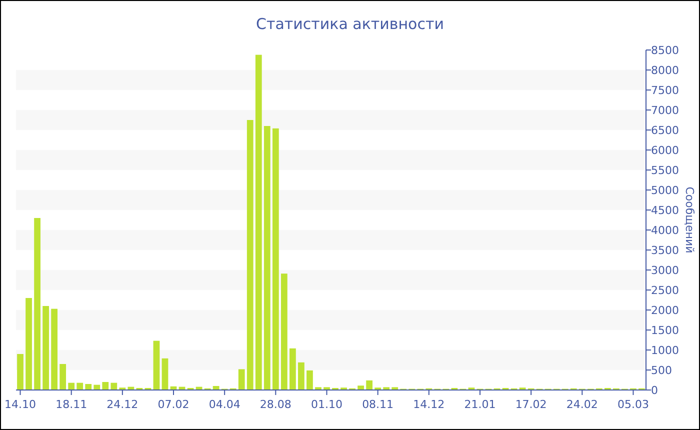 The width and height of the screenshot is (700, 430). Describe the element at coordinates (654, 390) in the screenshot. I see `y-tick-label: 0` at that location.